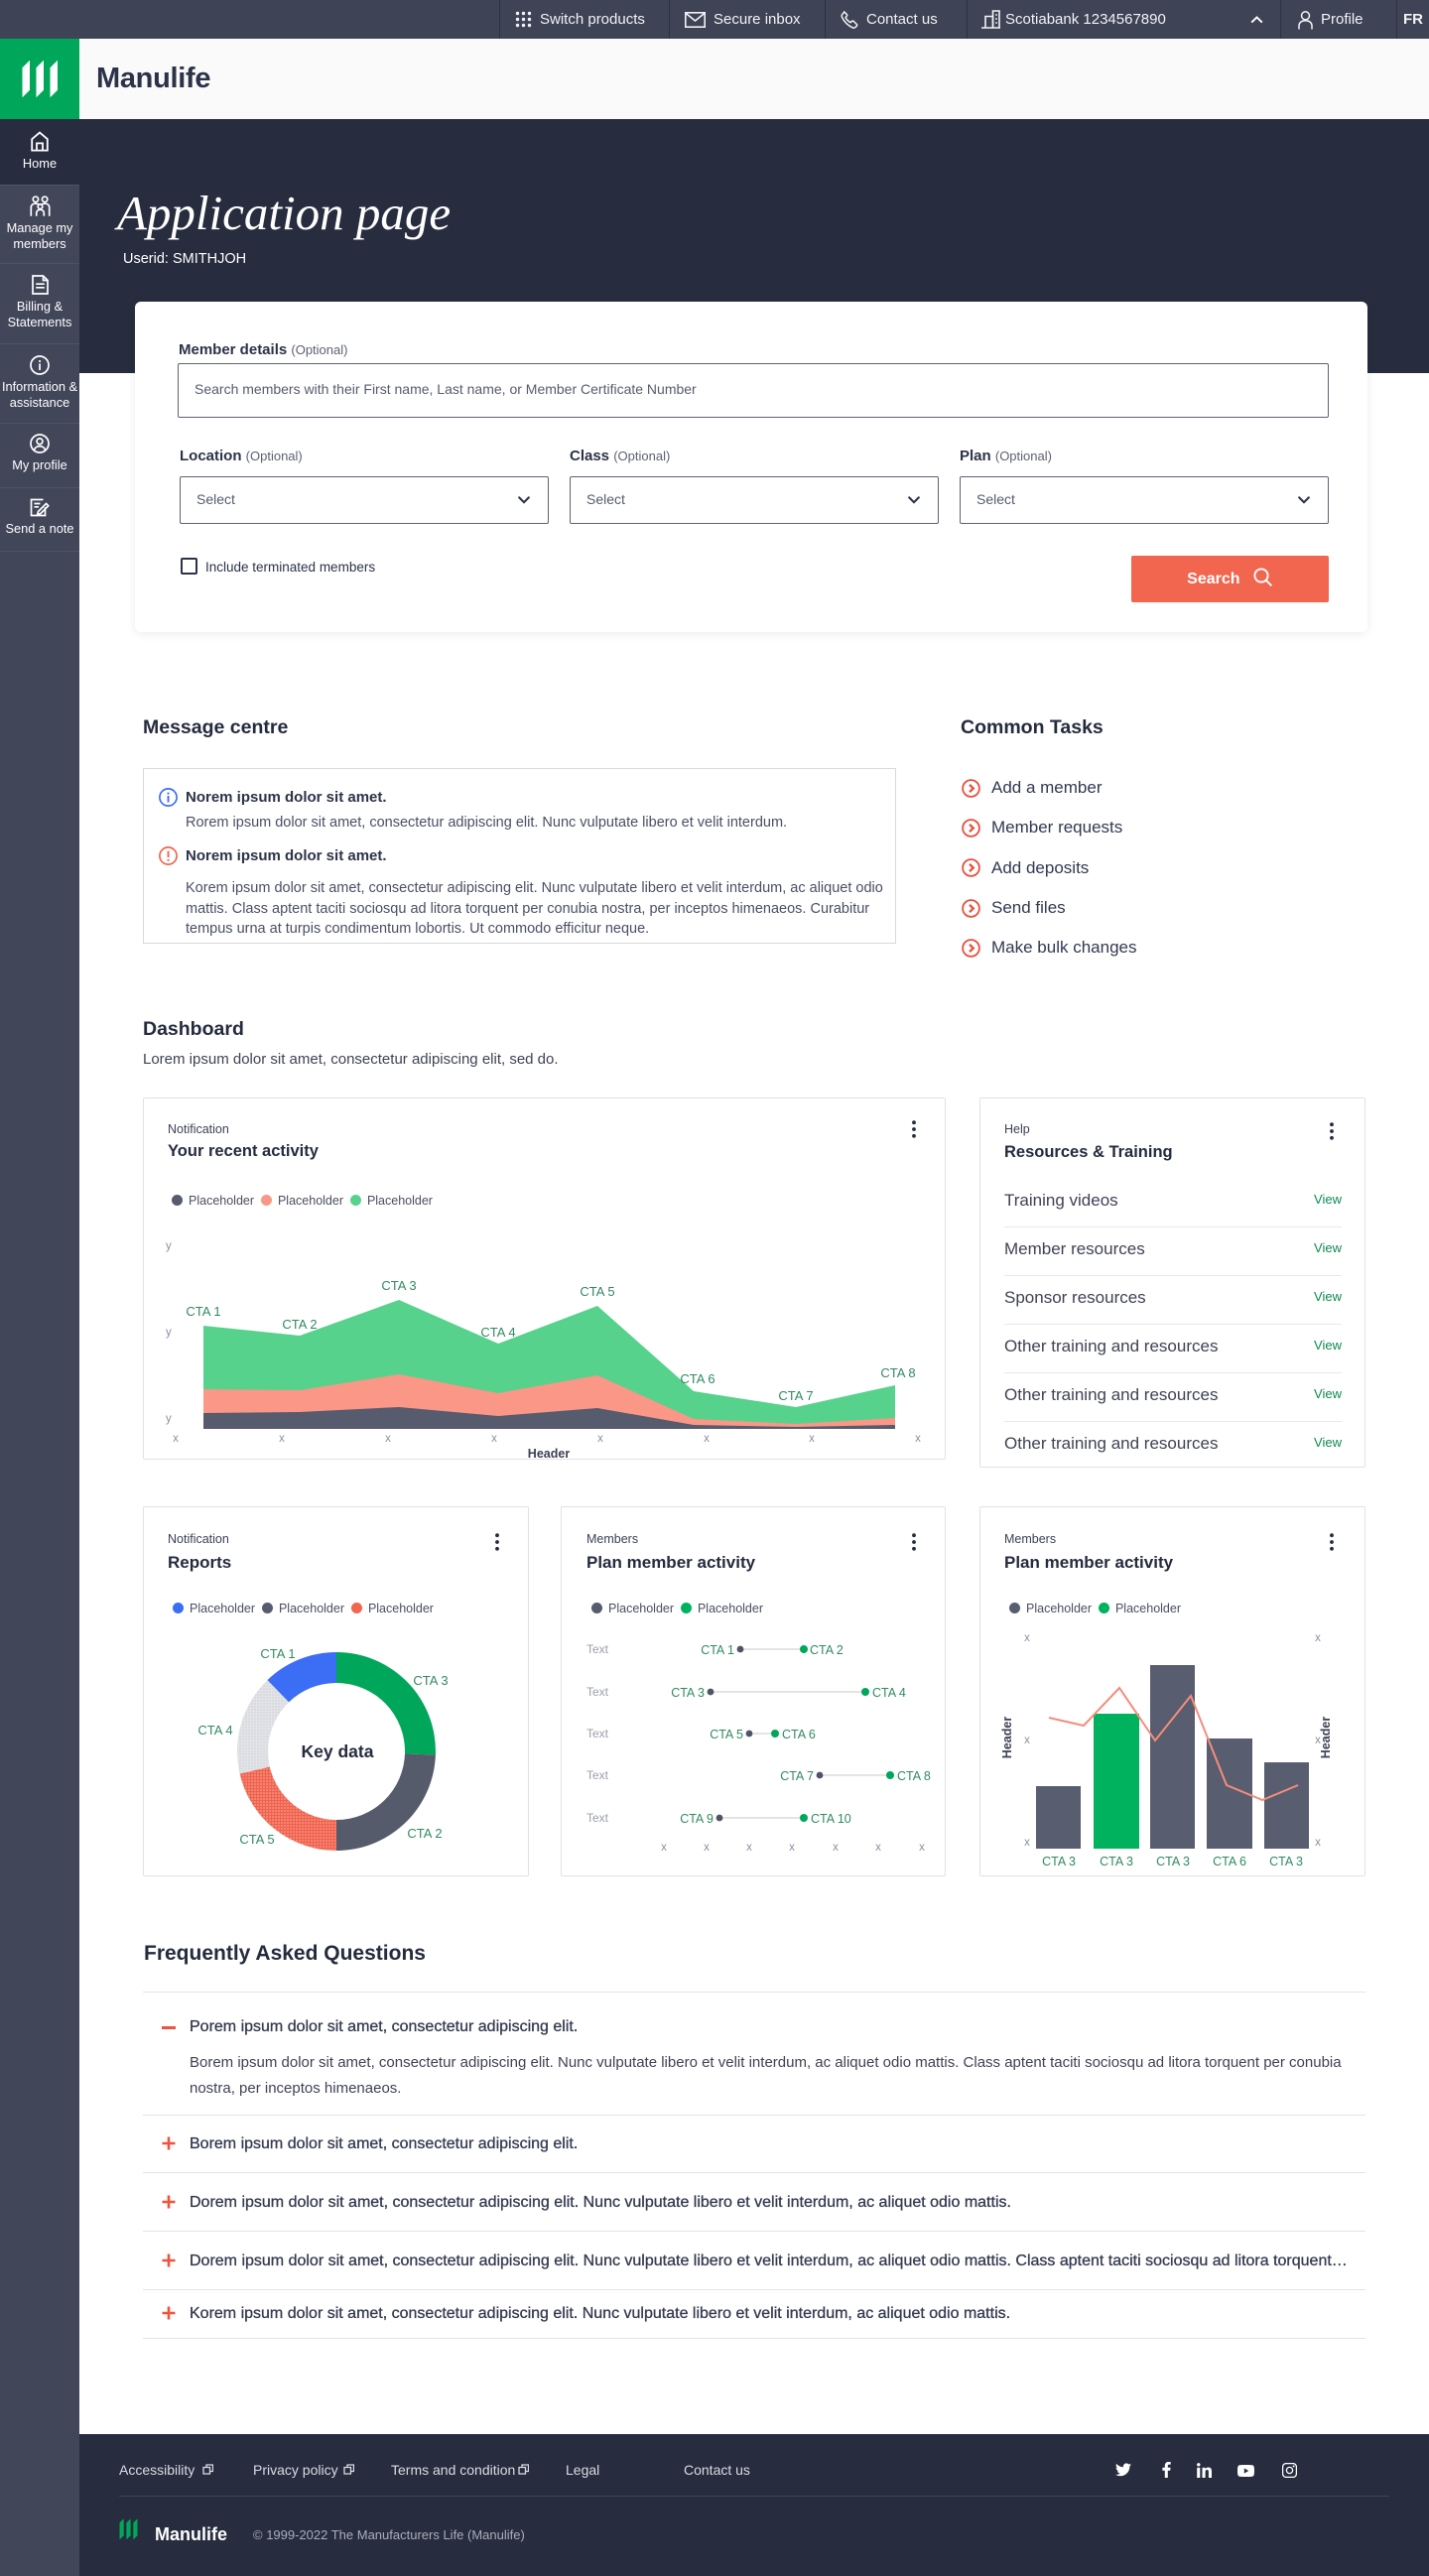  Describe the element at coordinates (338, 1751) in the screenshot. I see `svg-text: Key data` at that location.